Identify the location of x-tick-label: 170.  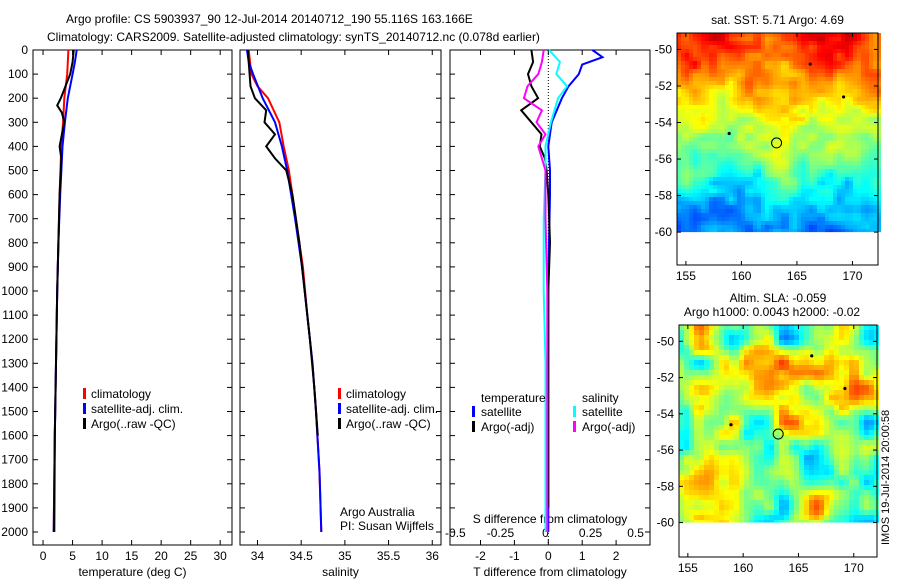
(854, 568).